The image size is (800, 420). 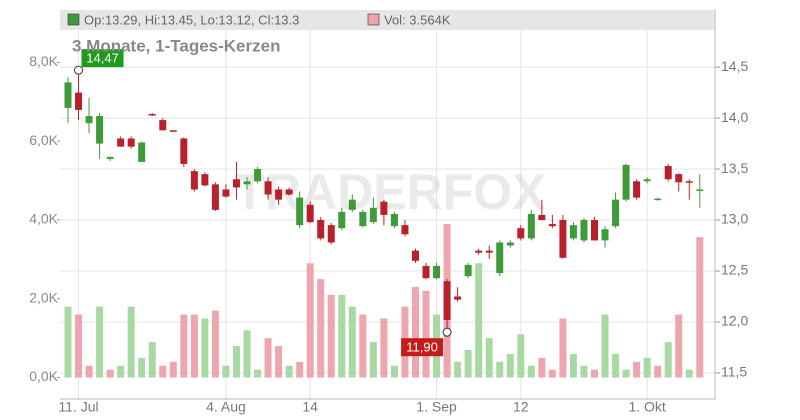 I want to click on y-tick-label: 13,5, so click(x=734, y=168).